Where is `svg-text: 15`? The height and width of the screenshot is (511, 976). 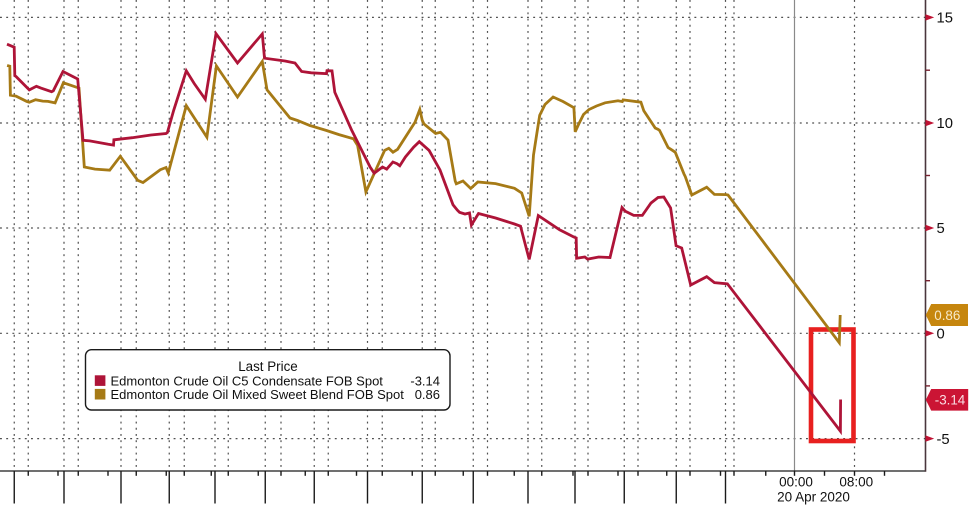
svg-text: 15 is located at coordinates (945, 19).